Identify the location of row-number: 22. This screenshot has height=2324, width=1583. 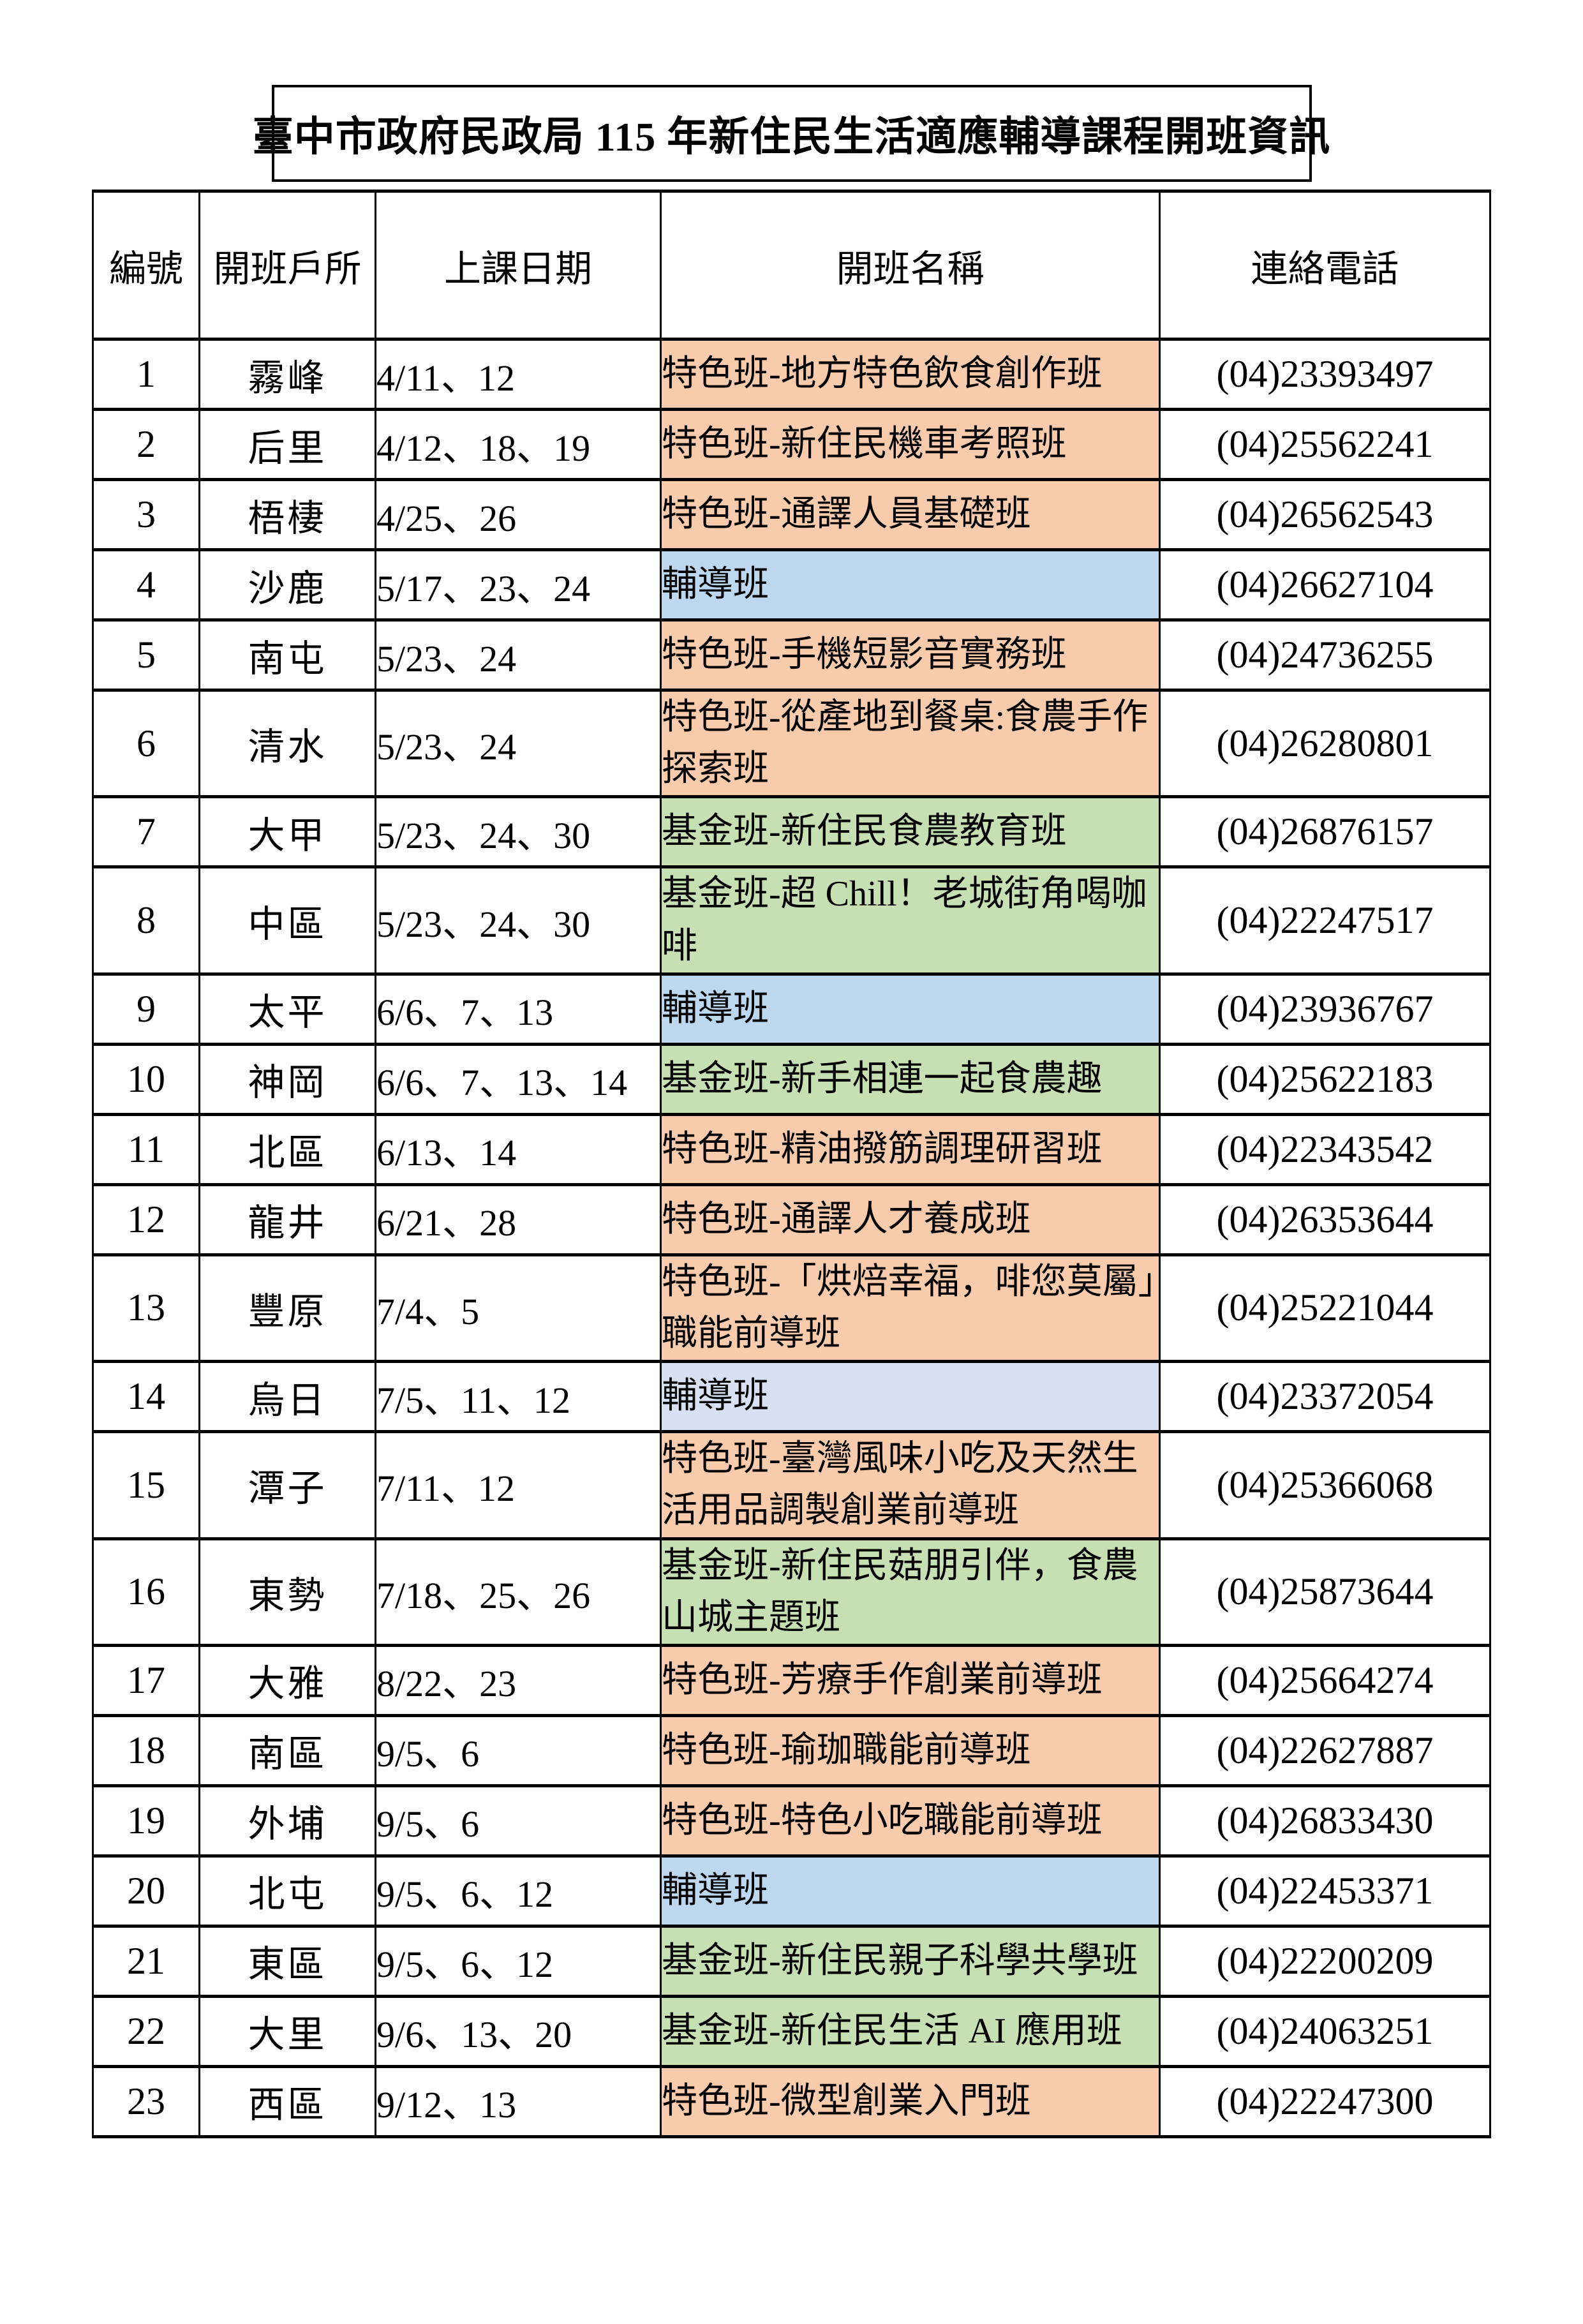
(146, 2031).